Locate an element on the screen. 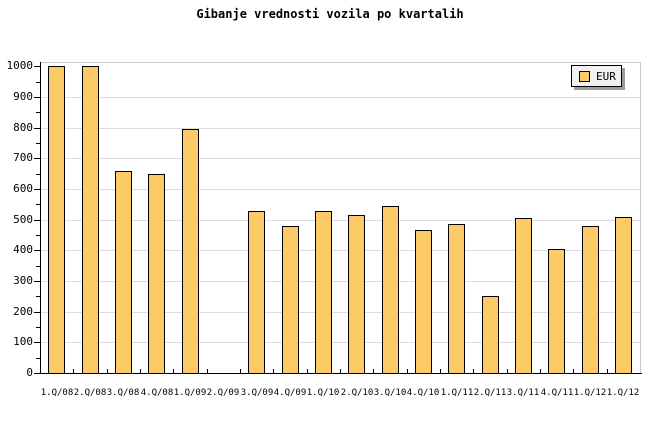  chart-title: Gibanje vrednosti vozila po kvartalih is located at coordinates (330, 14).